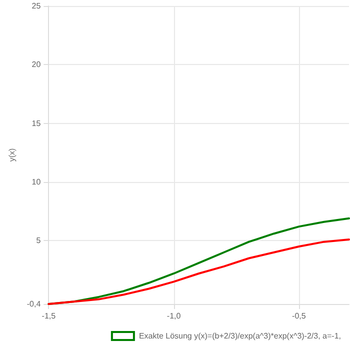 The height and width of the screenshot is (350, 350). Describe the element at coordinates (12, 155) in the screenshot. I see `y-axis-title: y(x)` at that location.